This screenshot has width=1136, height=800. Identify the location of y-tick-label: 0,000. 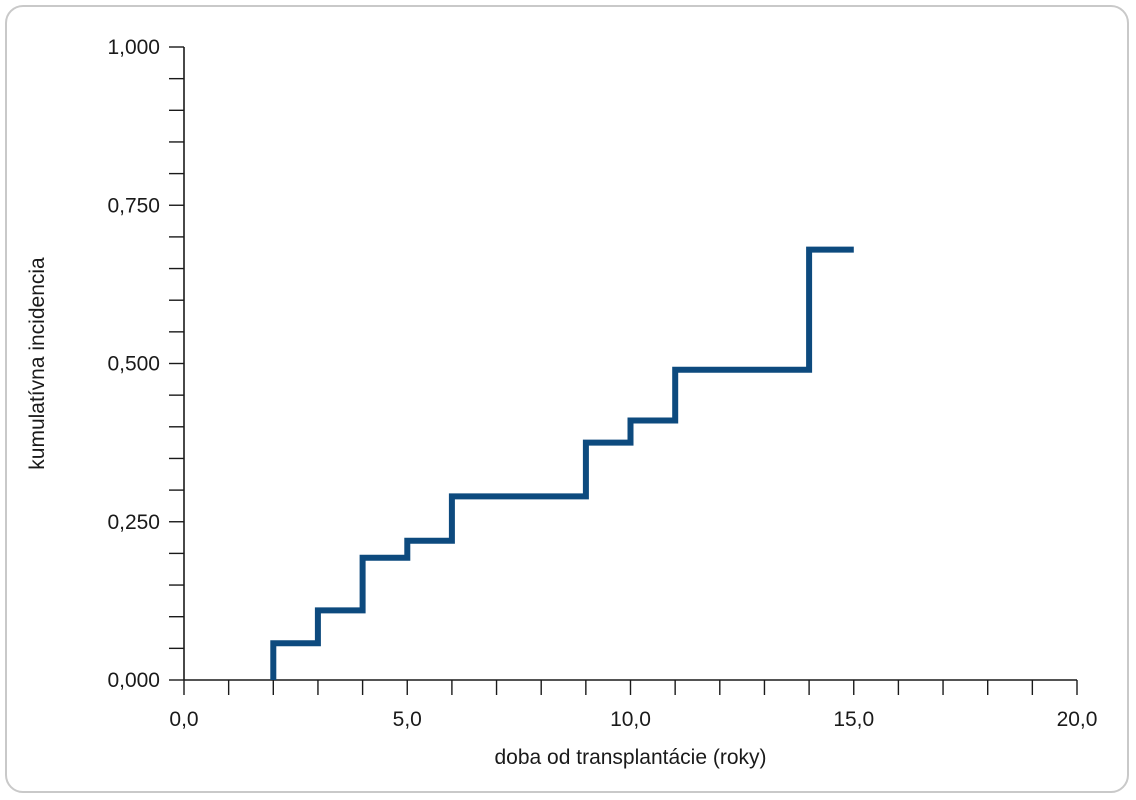
(133, 680).